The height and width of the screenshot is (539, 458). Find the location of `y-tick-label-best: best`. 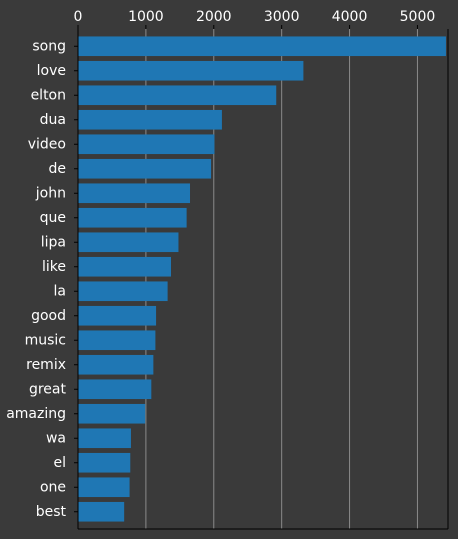

y-tick-label-best: best is located at coordinates (51, 512).